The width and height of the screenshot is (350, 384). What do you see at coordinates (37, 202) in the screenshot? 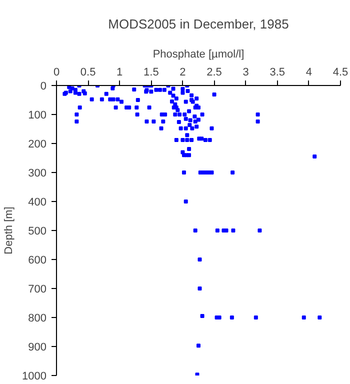
I see `y-tick-label: 400` at bounding box center [37, 202].